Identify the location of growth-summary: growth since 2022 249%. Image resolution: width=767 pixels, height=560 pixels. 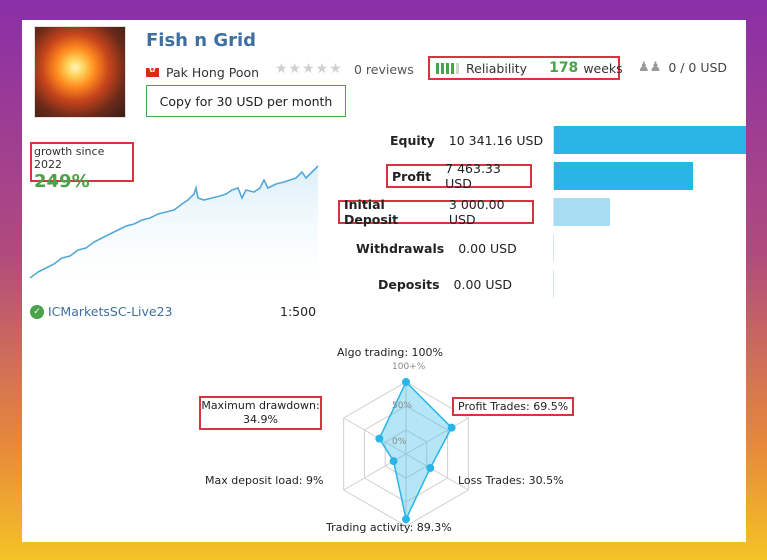
(82, 167).